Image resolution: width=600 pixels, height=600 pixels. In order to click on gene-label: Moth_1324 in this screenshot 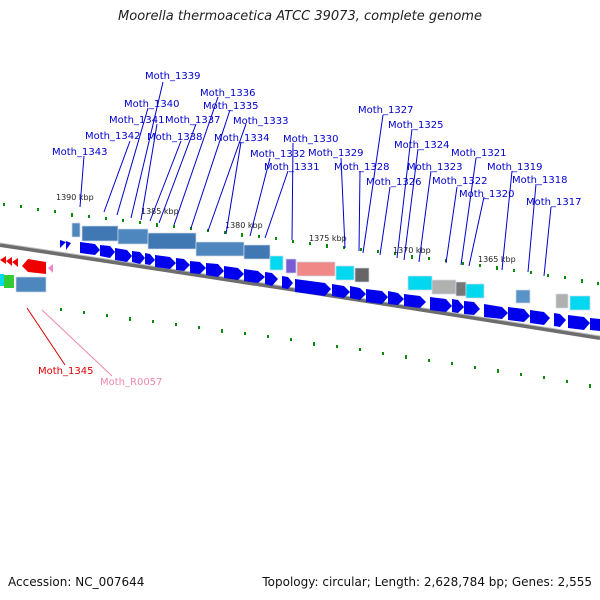, I will do `click(421, 145)`.